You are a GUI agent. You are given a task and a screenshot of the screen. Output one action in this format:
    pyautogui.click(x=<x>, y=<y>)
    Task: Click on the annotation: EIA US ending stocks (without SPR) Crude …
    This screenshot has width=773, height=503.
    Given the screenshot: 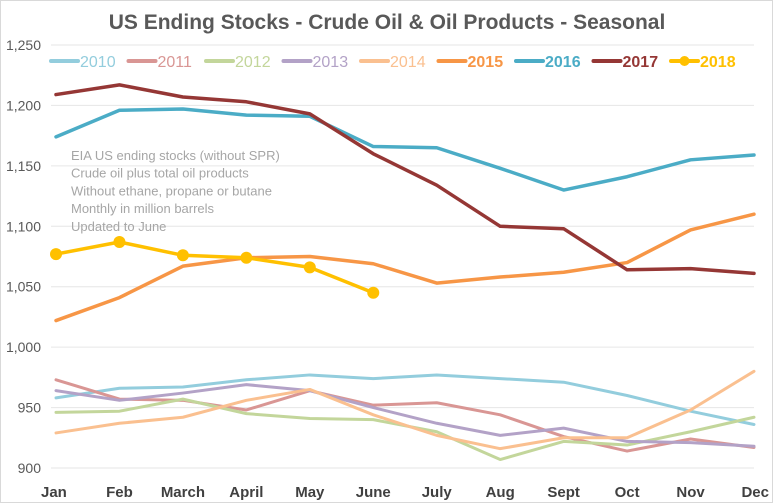 What is the action you would take?
    pyautogui.click(x=175, y=191)
    